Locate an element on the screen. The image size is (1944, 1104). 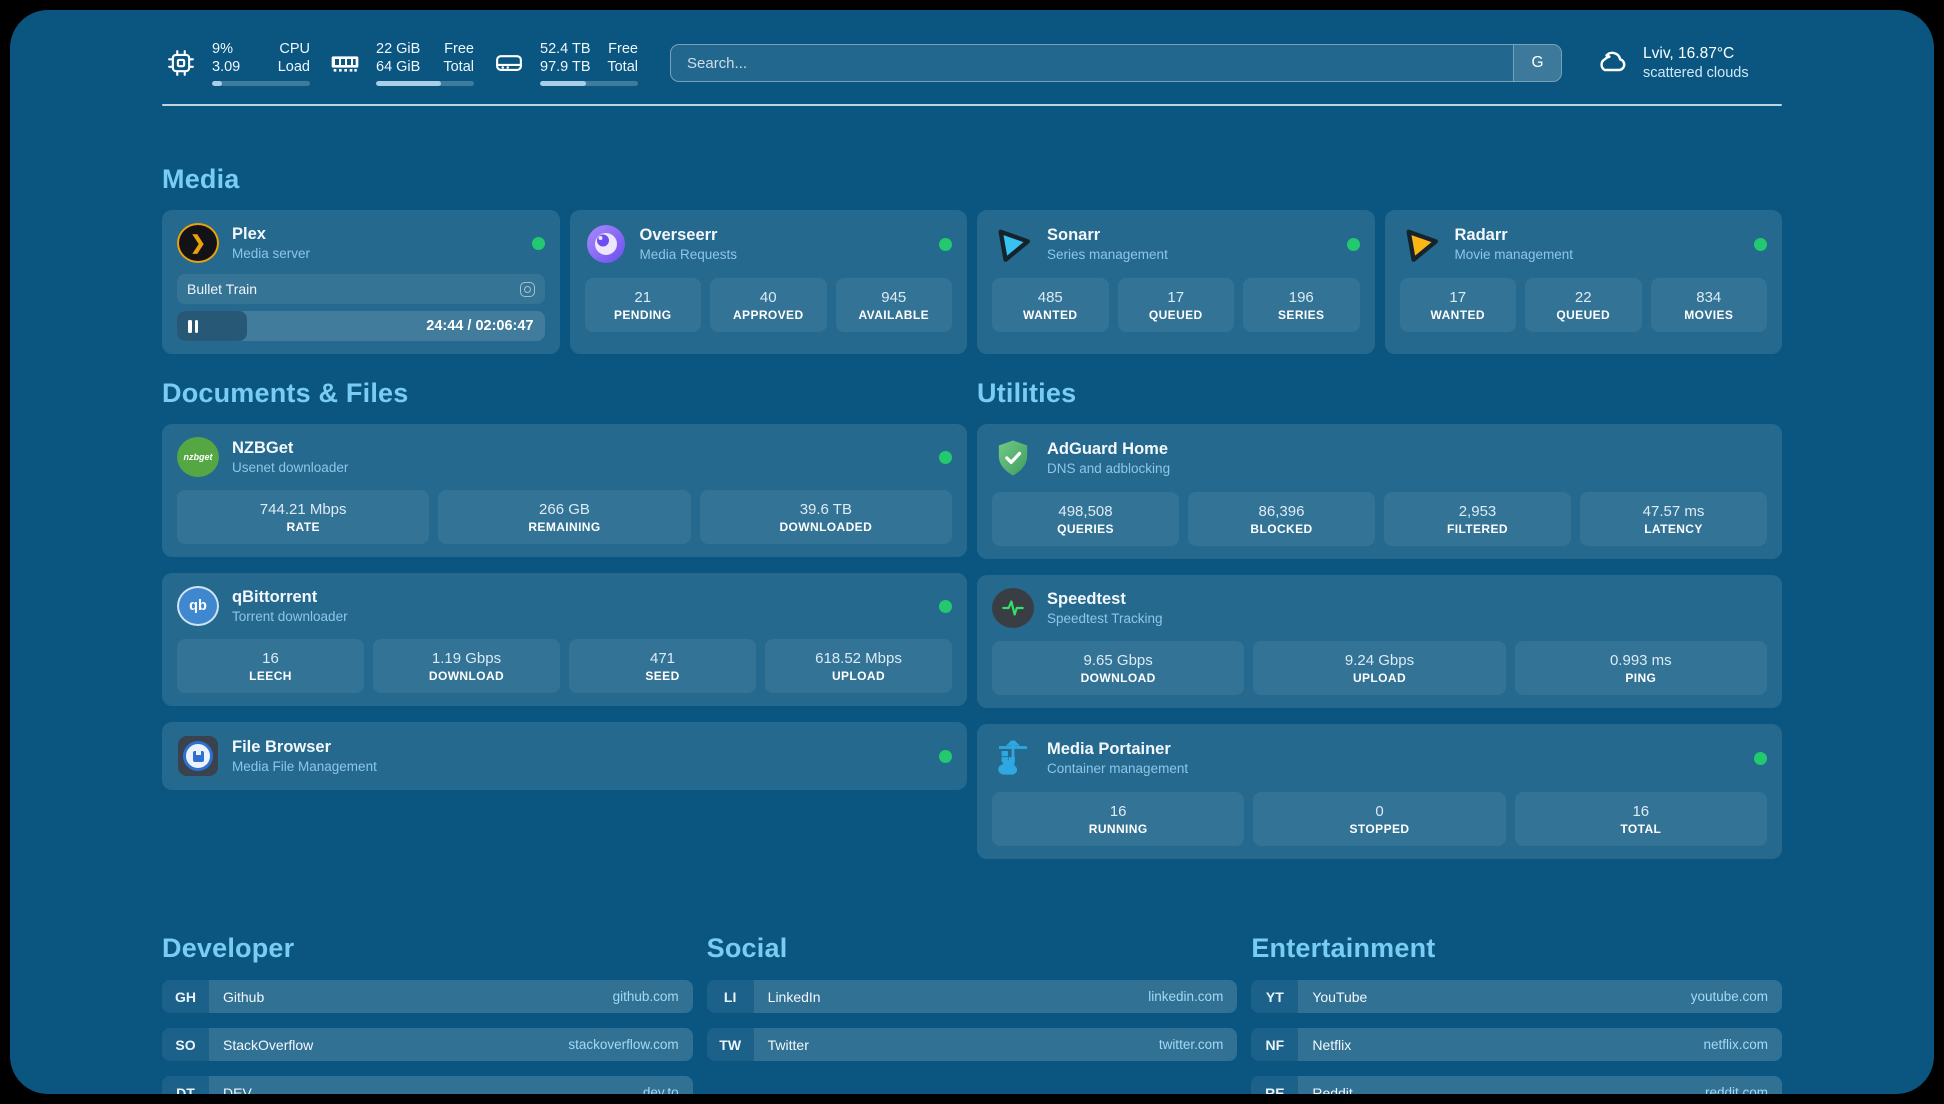
stat-value: 834 is located at coordinates (1709, 297).